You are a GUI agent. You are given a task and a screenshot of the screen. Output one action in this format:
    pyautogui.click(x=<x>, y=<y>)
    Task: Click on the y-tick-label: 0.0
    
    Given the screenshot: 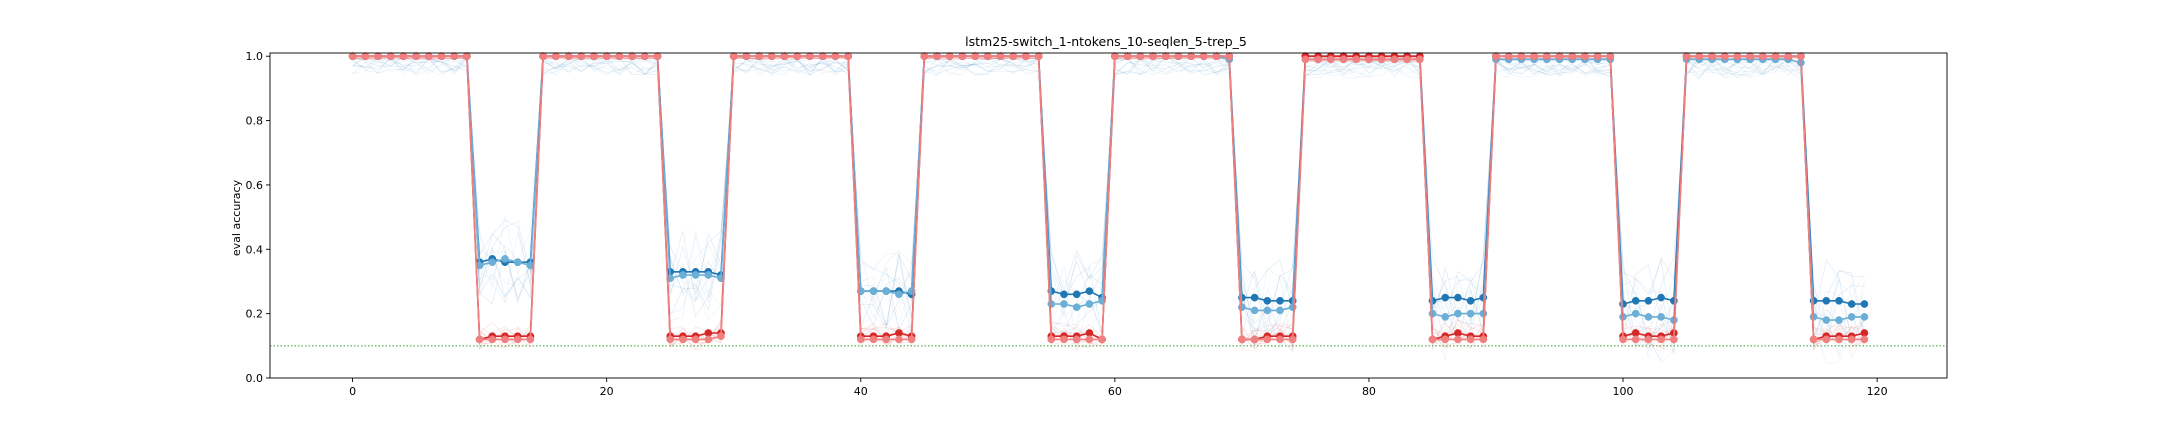 What is the action you would take?
    pyautogui.click(x=255, y=378)
    